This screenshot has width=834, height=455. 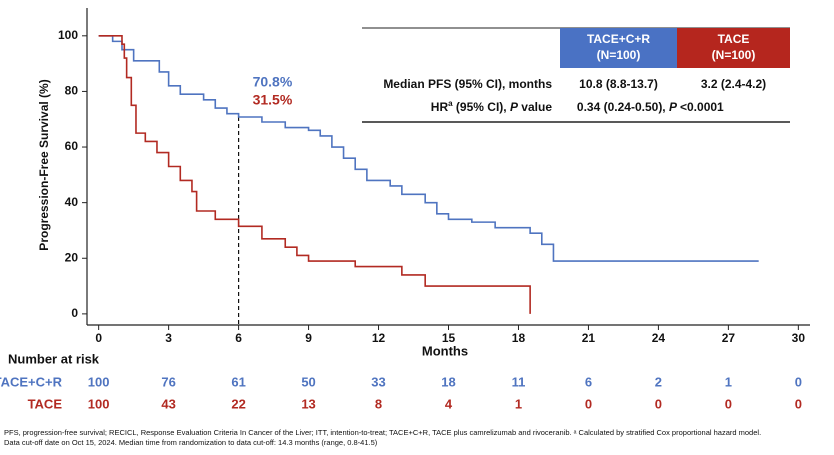 What do you see at coordinates (72, 146) in the screenshot?
I see `y-tick-label: 60` at bounding box center [72, 146].